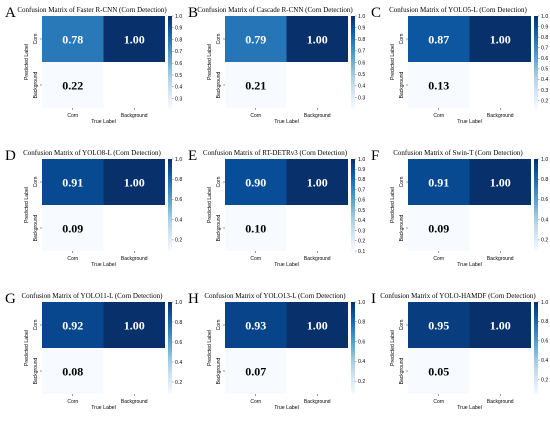  What do you see at coordinates (373, 299) in the screenshot?
I see `panel-letter: I` at bounding box center [373, 299].